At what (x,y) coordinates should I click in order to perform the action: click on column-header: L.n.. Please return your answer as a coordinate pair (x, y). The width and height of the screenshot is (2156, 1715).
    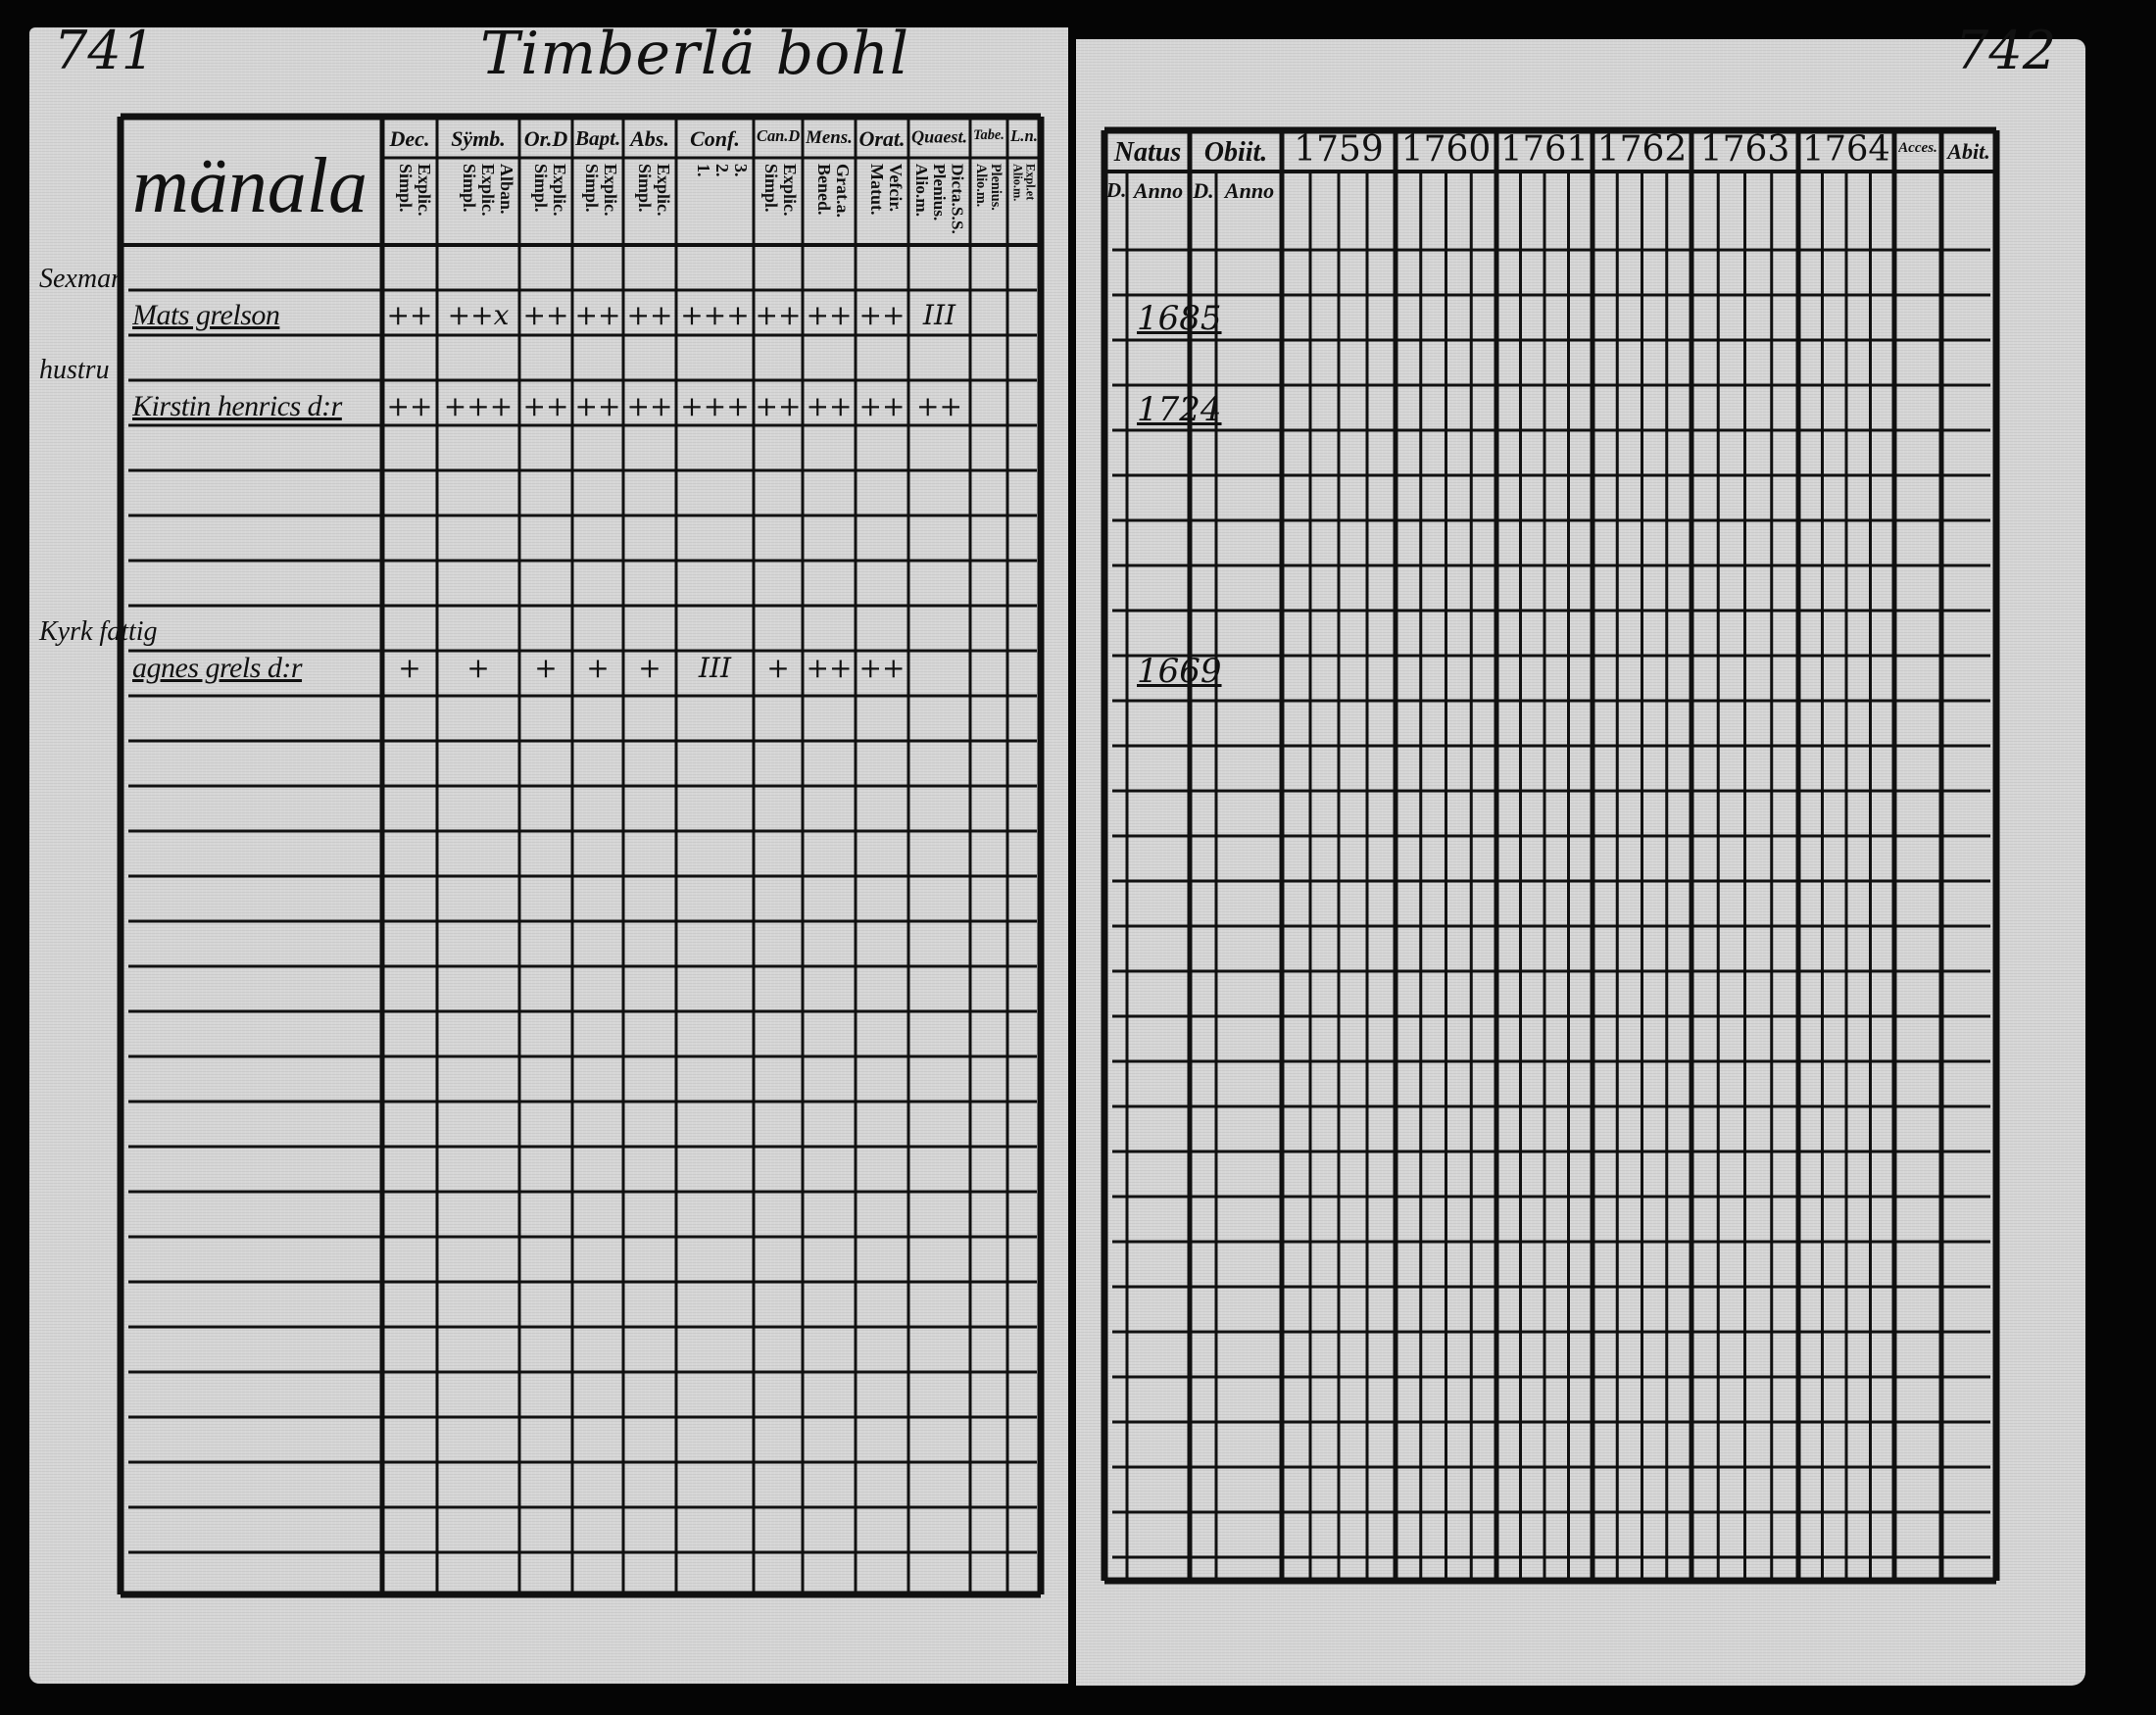
    Looking at the image, I should click on (1024, 135).